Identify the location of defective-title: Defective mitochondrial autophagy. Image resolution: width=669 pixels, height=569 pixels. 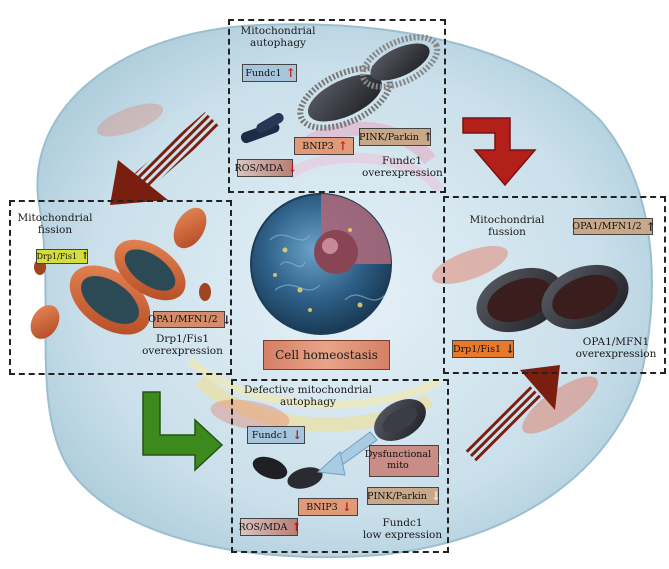
(308, 396).